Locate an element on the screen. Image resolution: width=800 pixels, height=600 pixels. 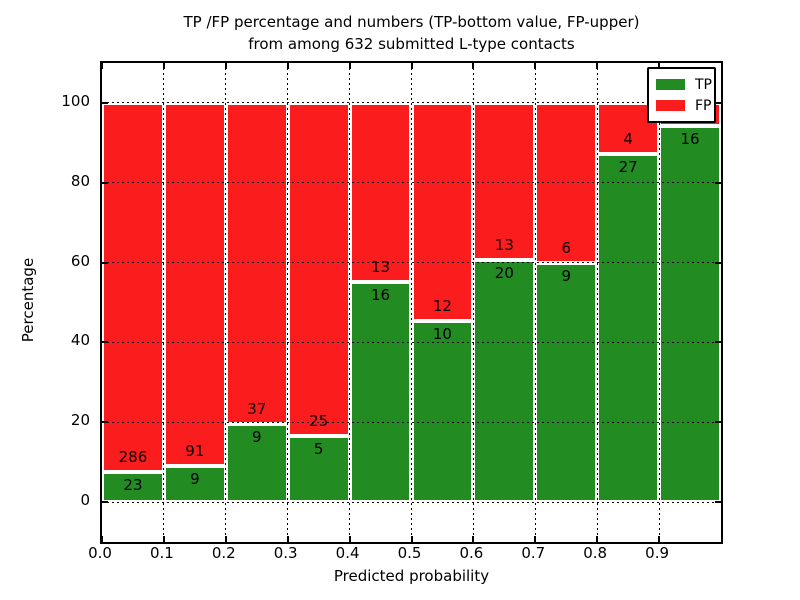
x-tick-label: 0.0 is located at coordinates (100, 553).